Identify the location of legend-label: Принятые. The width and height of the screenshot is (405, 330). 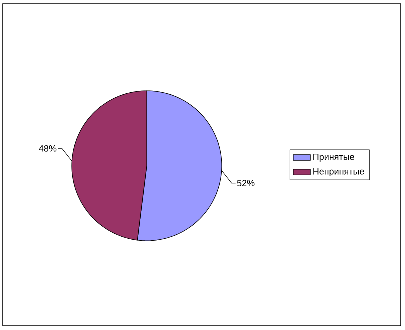
(334, 158).